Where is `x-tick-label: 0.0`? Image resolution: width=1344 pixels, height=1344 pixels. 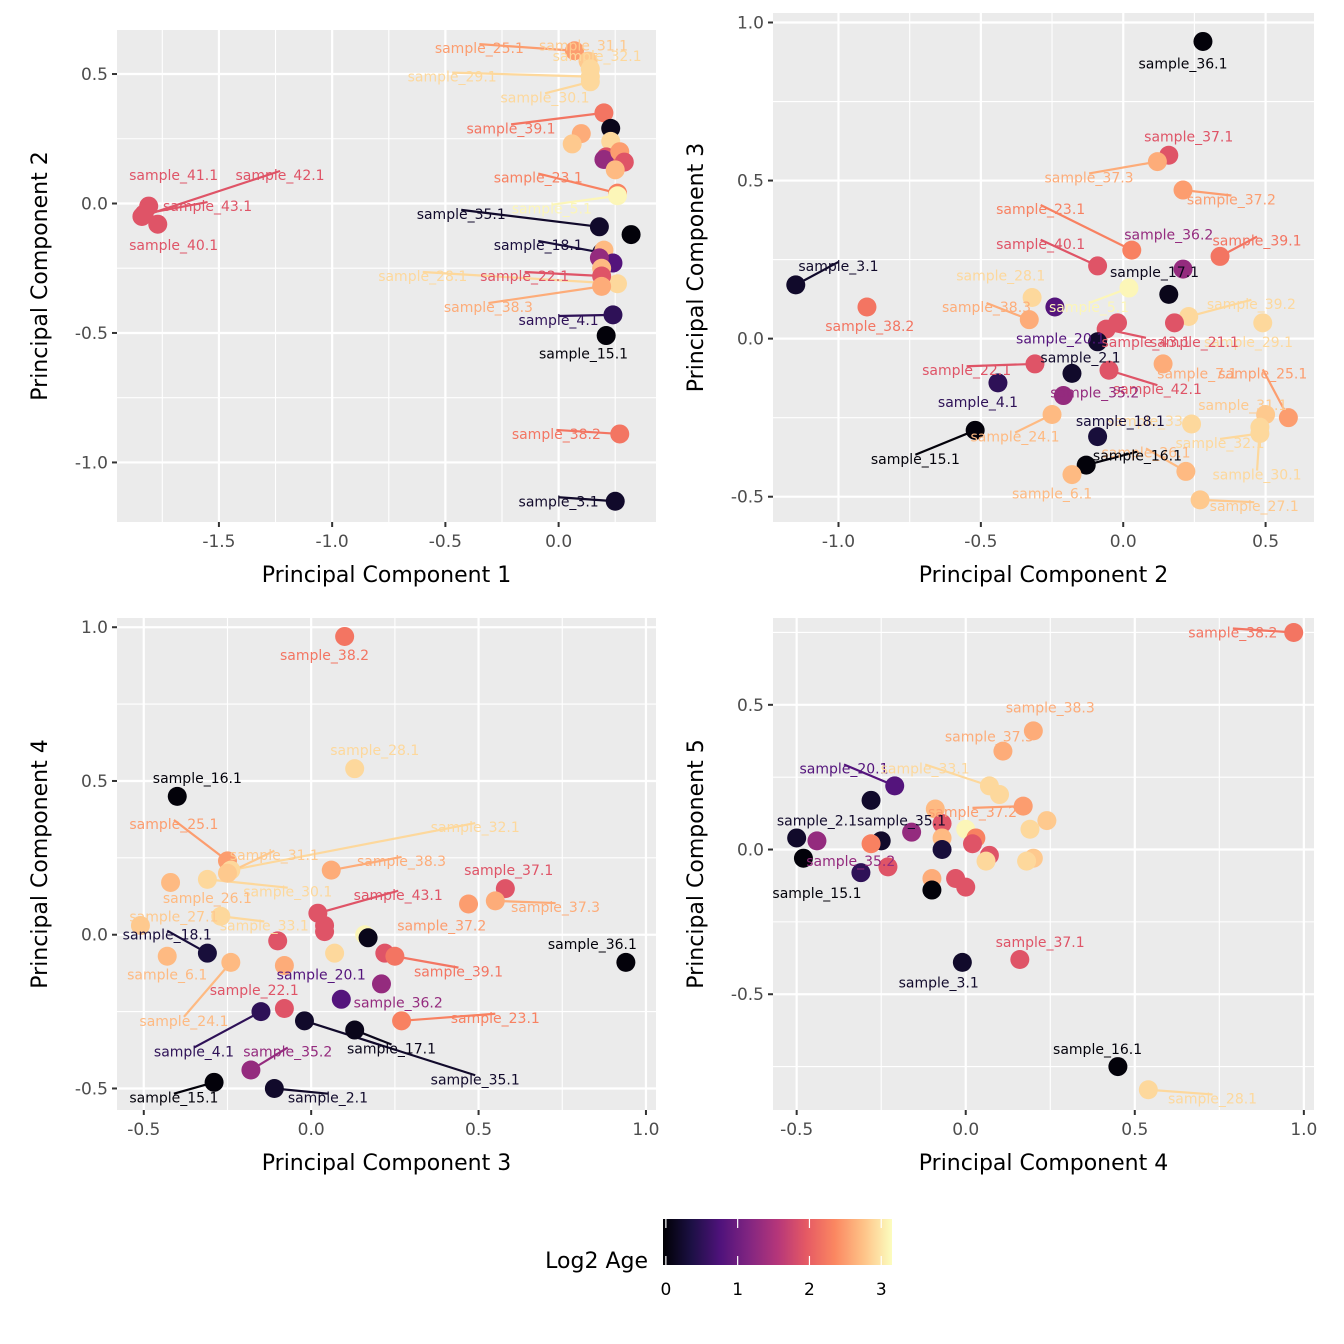 x-tick-label: 0.0 is located at coordinates (311, 1130).